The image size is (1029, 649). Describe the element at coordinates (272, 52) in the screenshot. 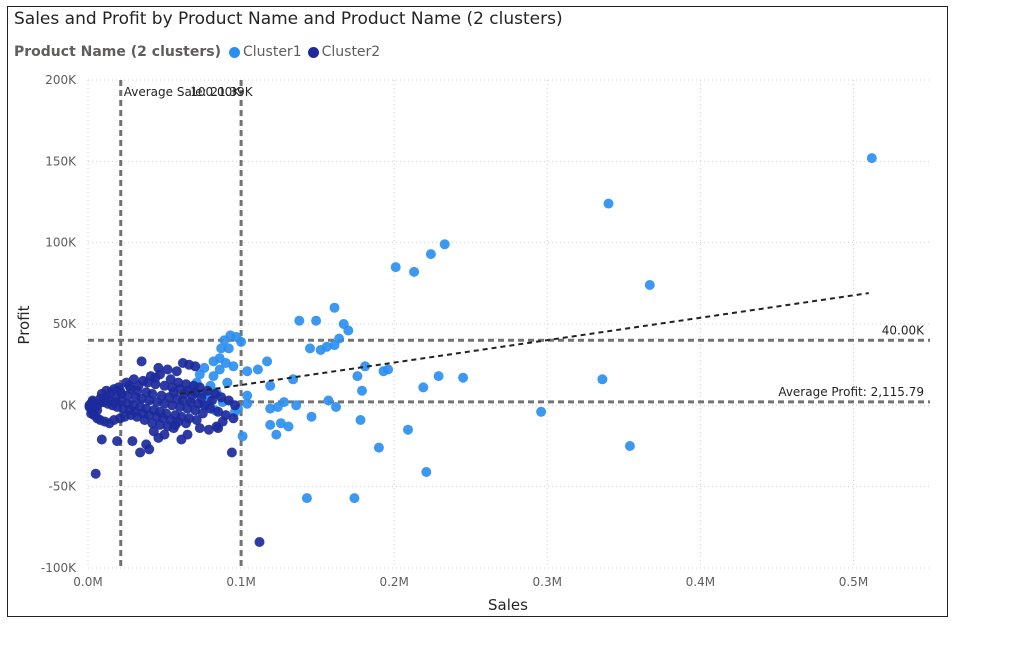

I see `legend-label-cluster1: Cluster1` at that location.